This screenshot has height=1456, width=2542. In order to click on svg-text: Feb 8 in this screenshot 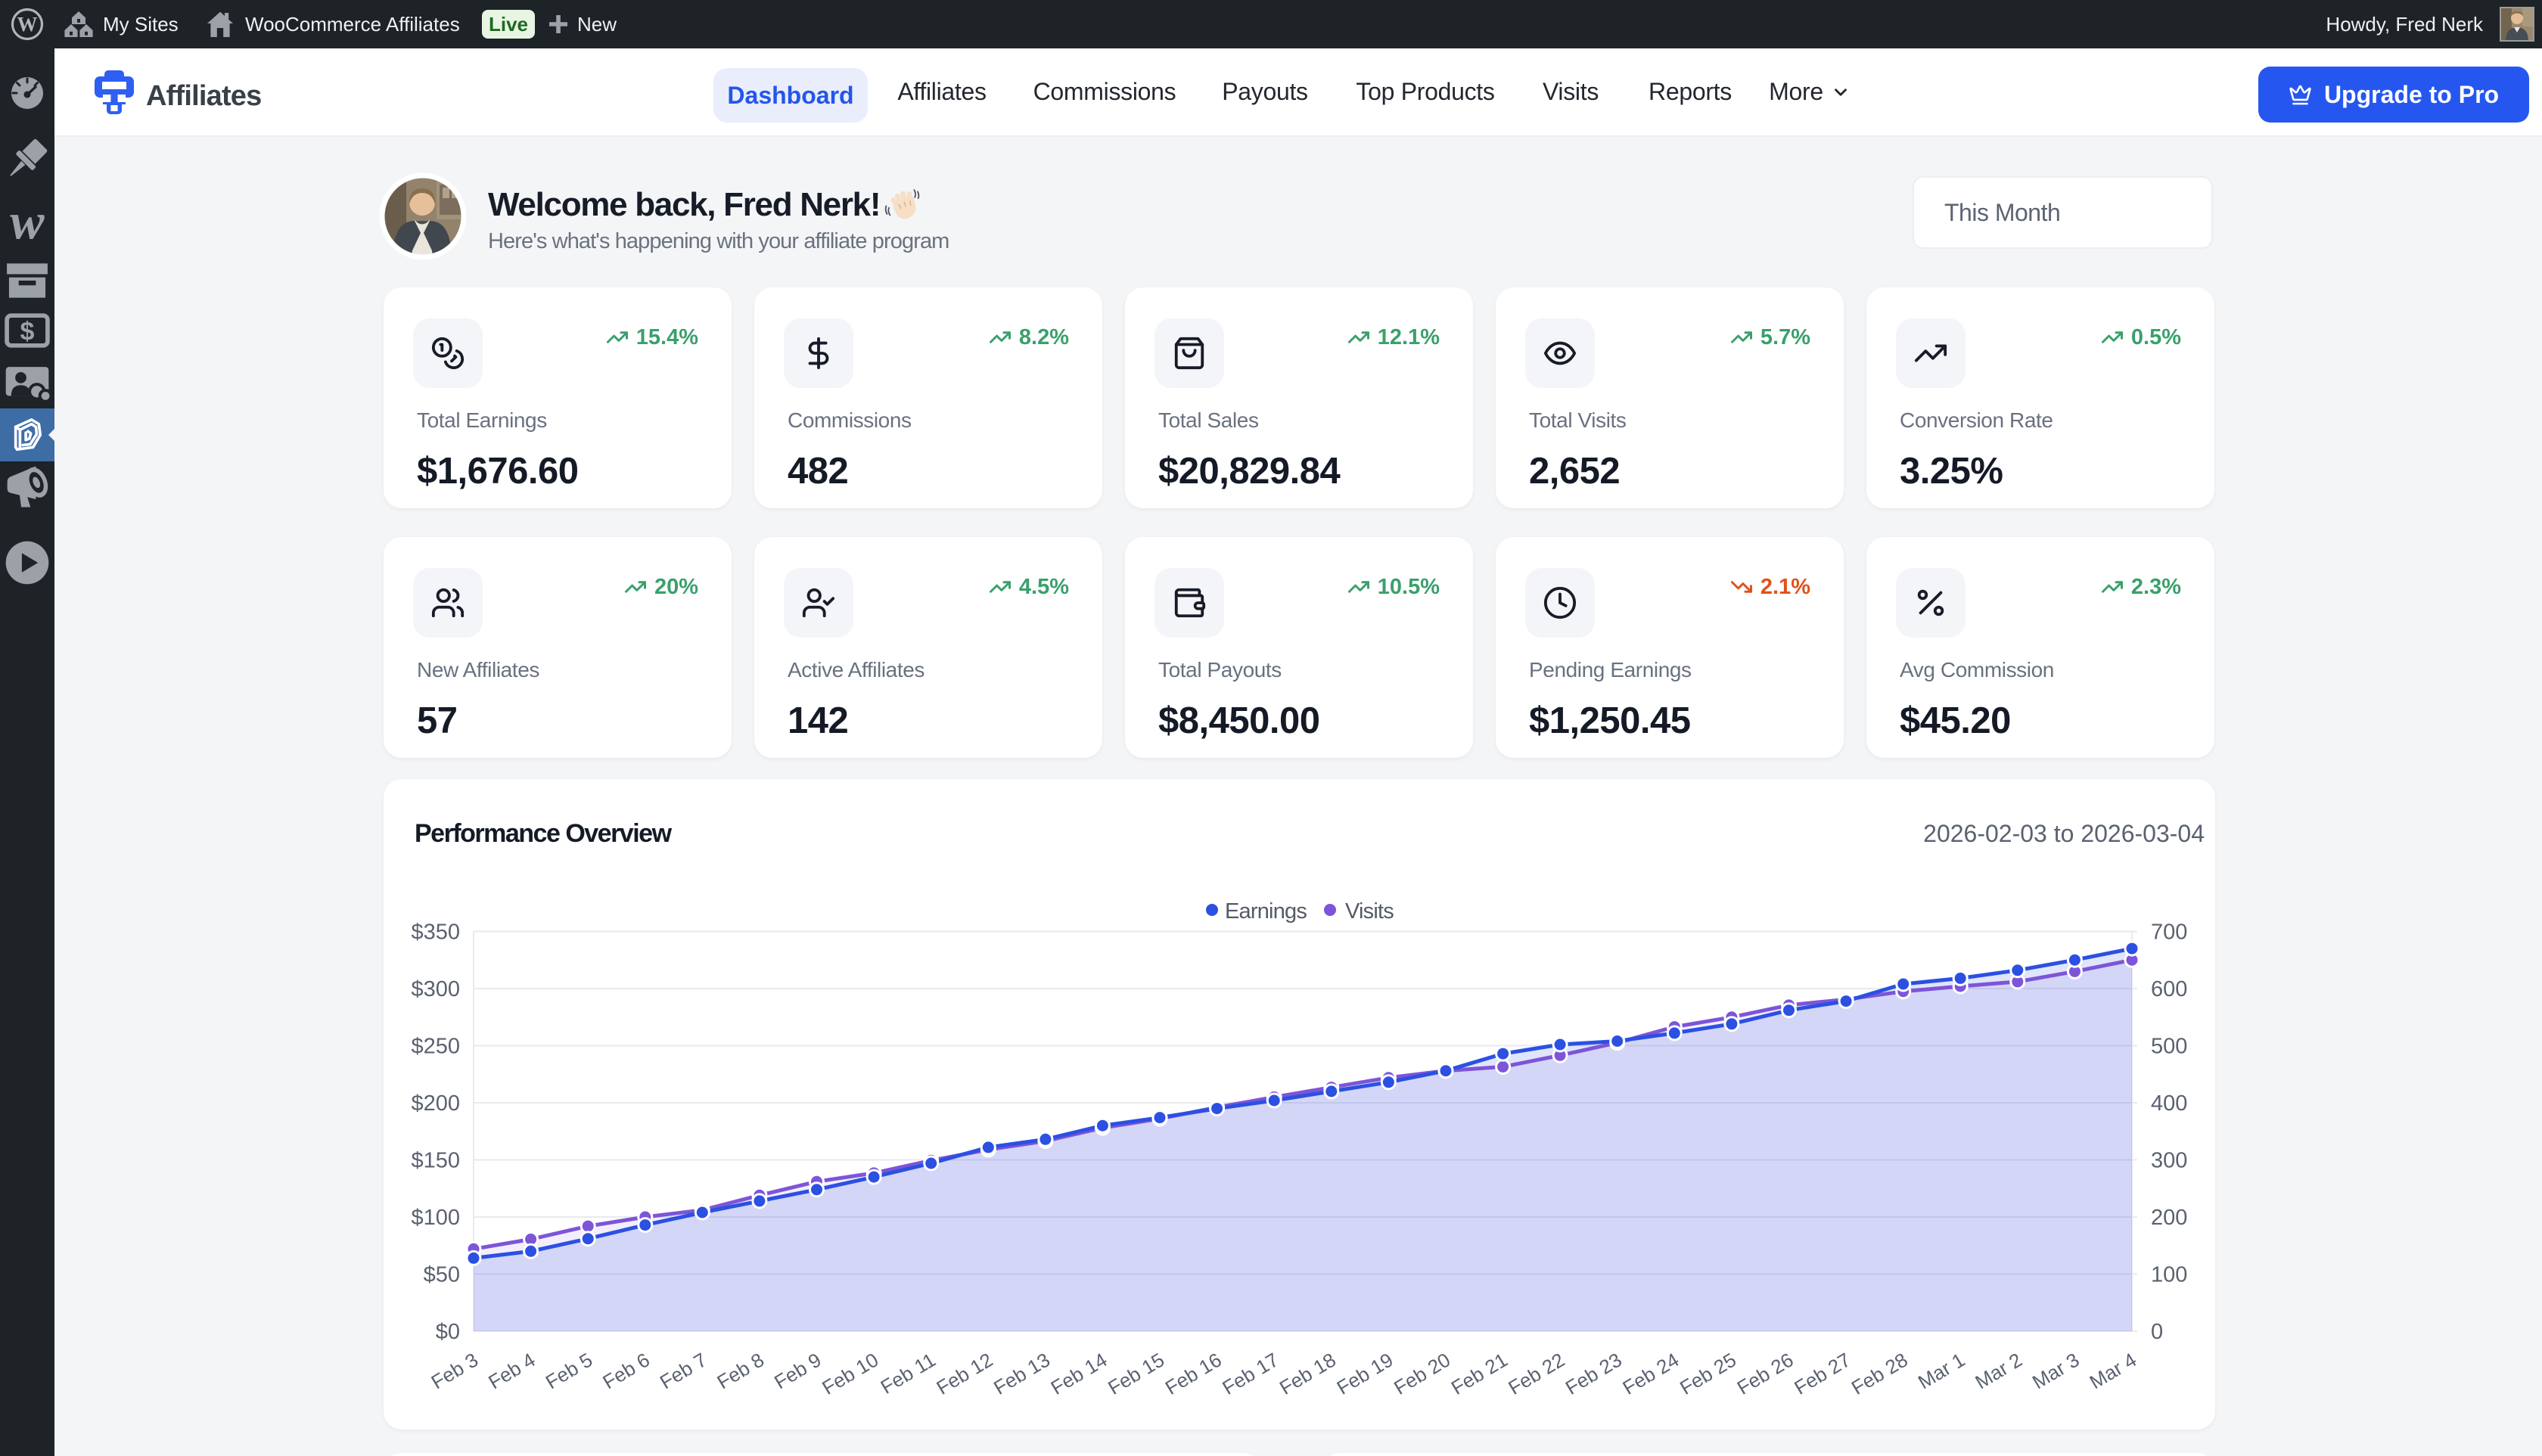, I will do `click(740, 1370)`.